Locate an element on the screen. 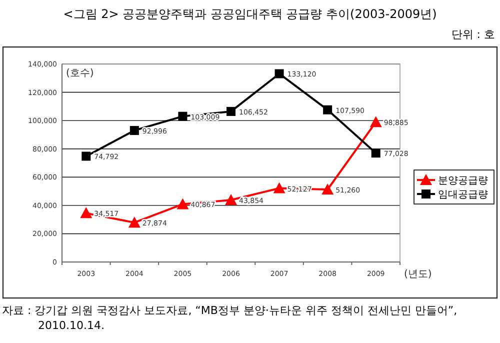 The width and height of the screenshot is (500, 343). chart-title: <그림 2> 공공분양주택과 공공임대주택 공급량 추이(2003-2009년) is located at coordinates (250, 14).